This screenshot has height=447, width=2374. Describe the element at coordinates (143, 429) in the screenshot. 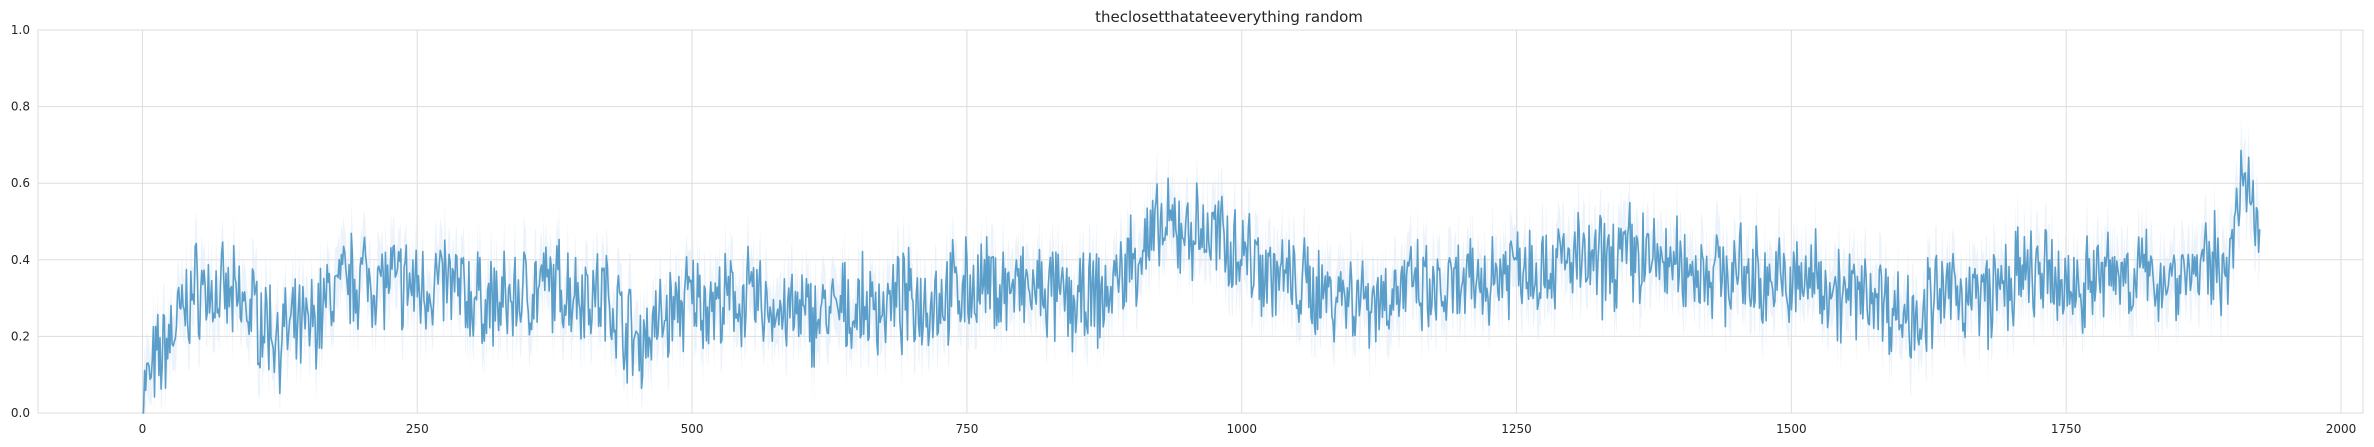

I see `x-tick-label: 0` at that location.